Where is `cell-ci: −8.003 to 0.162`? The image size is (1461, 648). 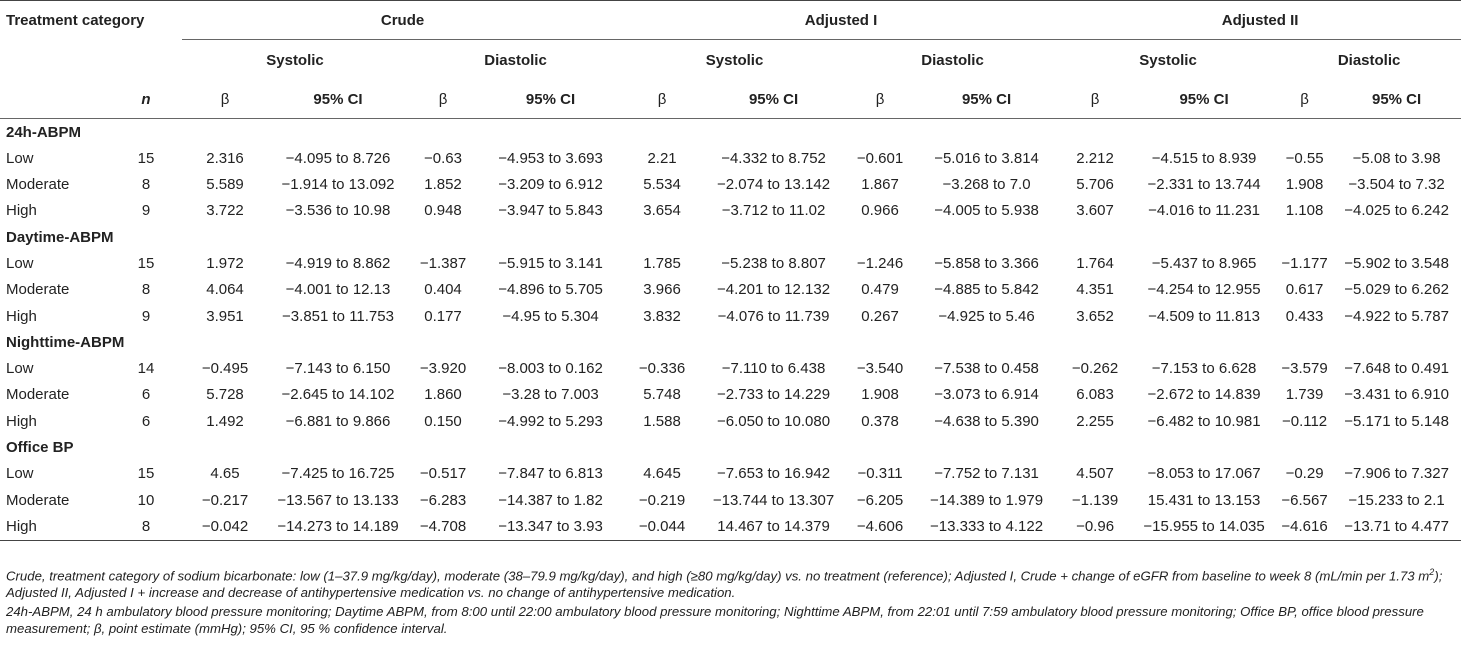 cell-ci: −8.003 to 0.162 is located at coordinates (550, 369).